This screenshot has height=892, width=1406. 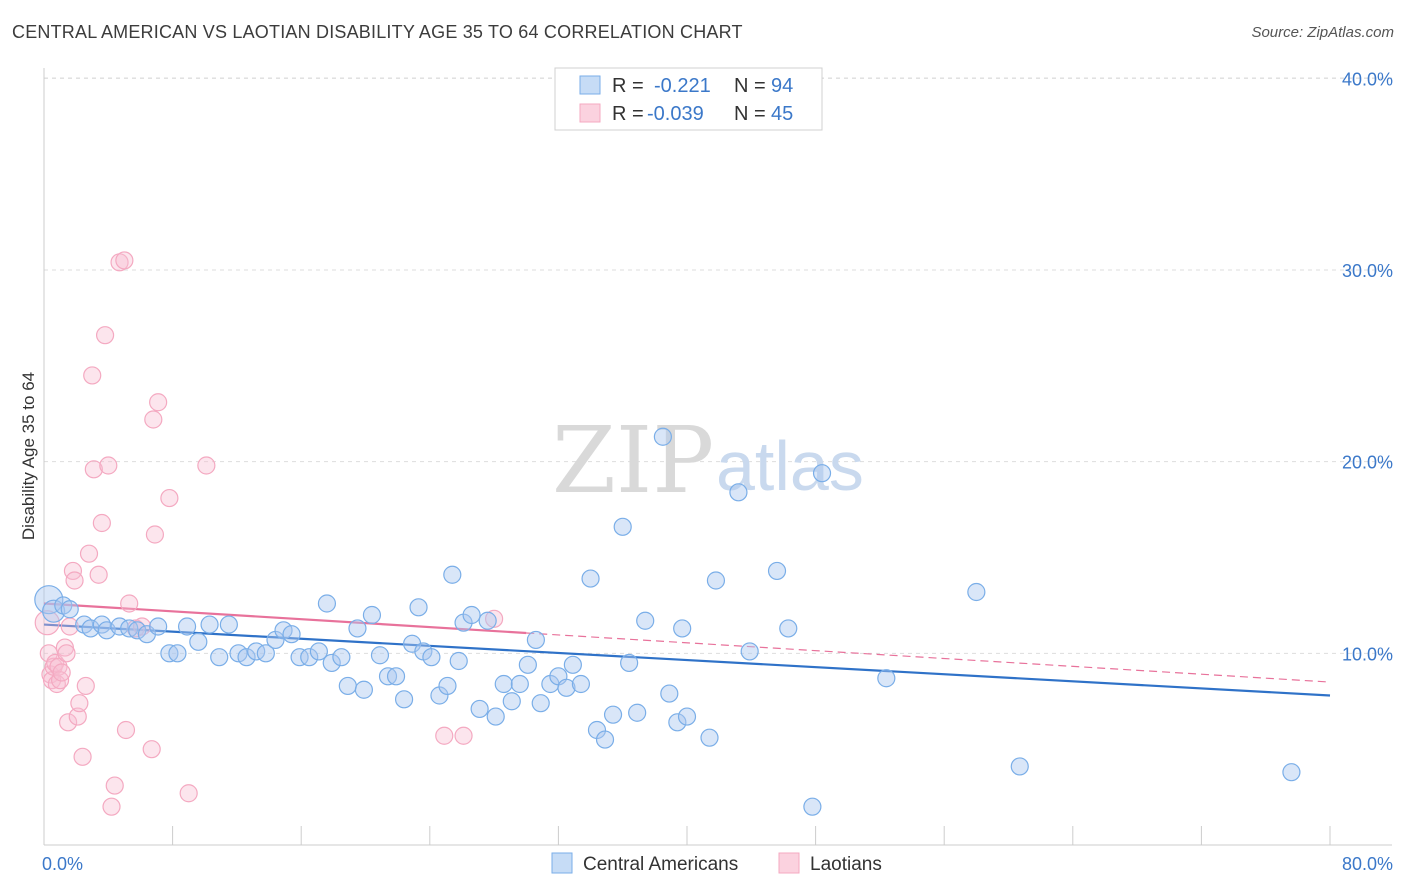 I want to click on legend-n-label-1: N =, so click(x=750, y=86).